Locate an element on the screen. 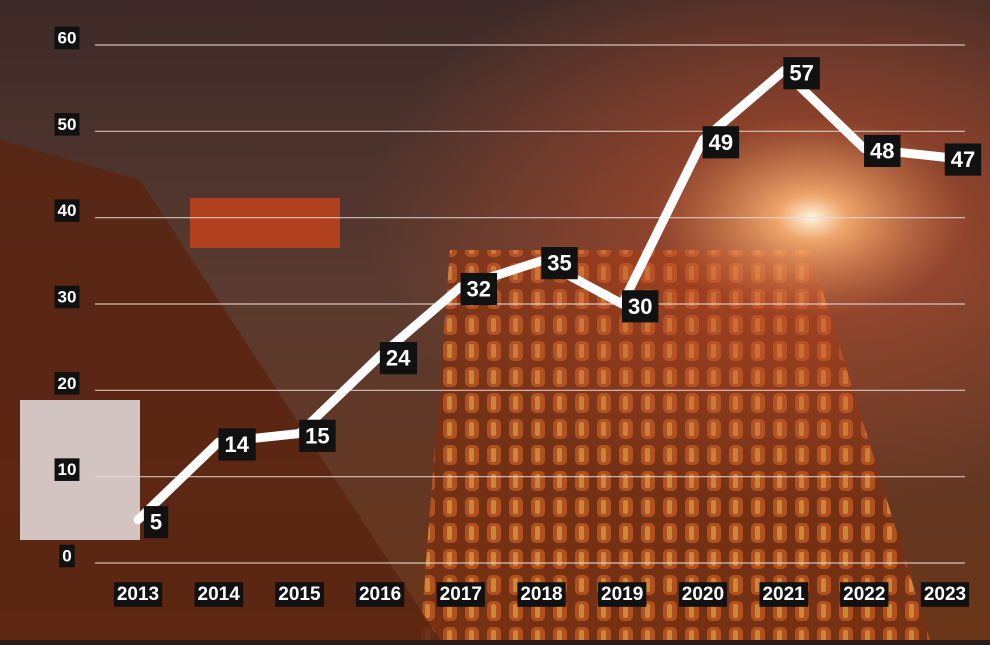 This screenshot has width=990, height=645. value-label-group: 14 is located at coordinates (237, 444).